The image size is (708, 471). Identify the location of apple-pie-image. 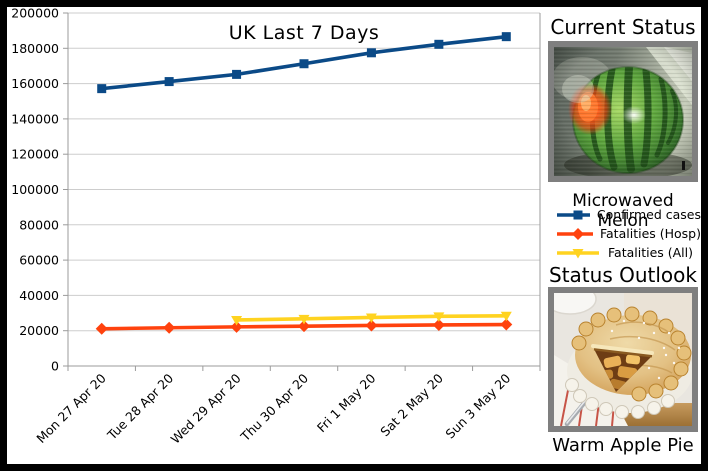
(623, 359).